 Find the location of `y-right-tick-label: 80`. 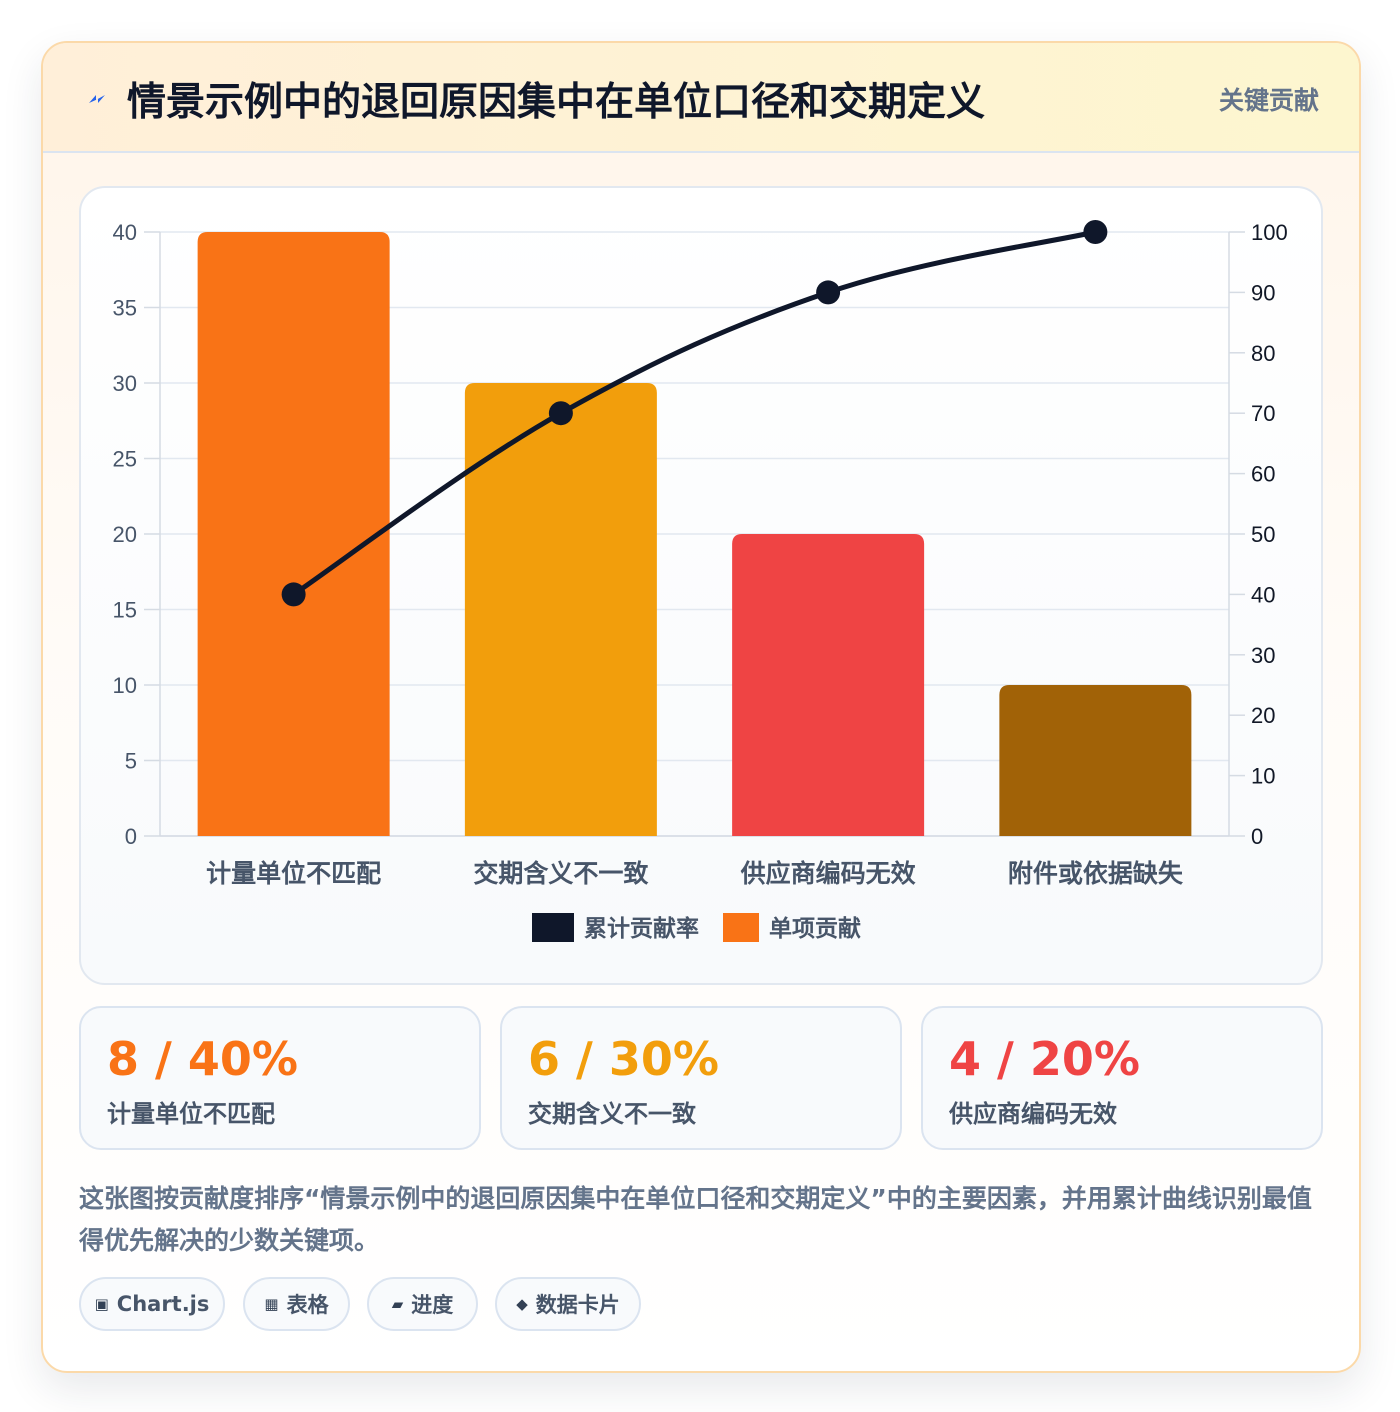

y-right-tick-label: 80 is located at coordinates (1263, 353).